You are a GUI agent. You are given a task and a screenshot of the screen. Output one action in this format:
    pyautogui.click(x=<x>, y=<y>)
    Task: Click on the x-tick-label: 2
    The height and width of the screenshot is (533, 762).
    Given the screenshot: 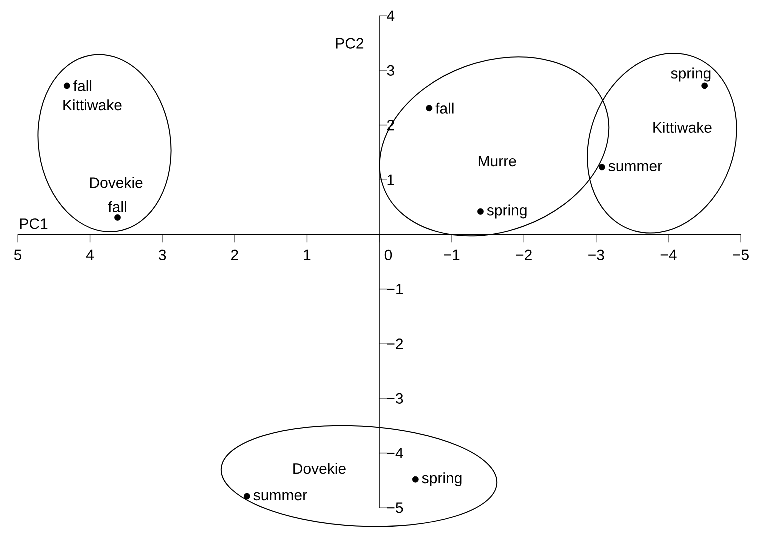 What is the action you would take?
    pyautogui.click(x=234, y=255)
    